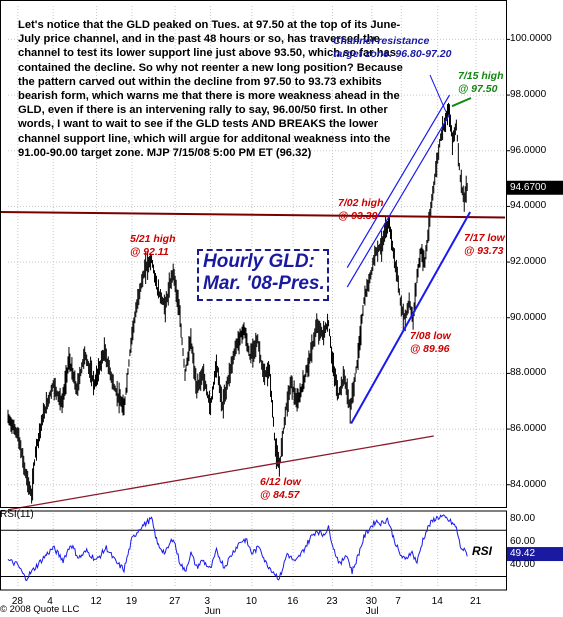 The image size is (563, 617). Describe the element at coordinates (476, 601) in the screenshot. I see `date-tick-label: 21` at that location.